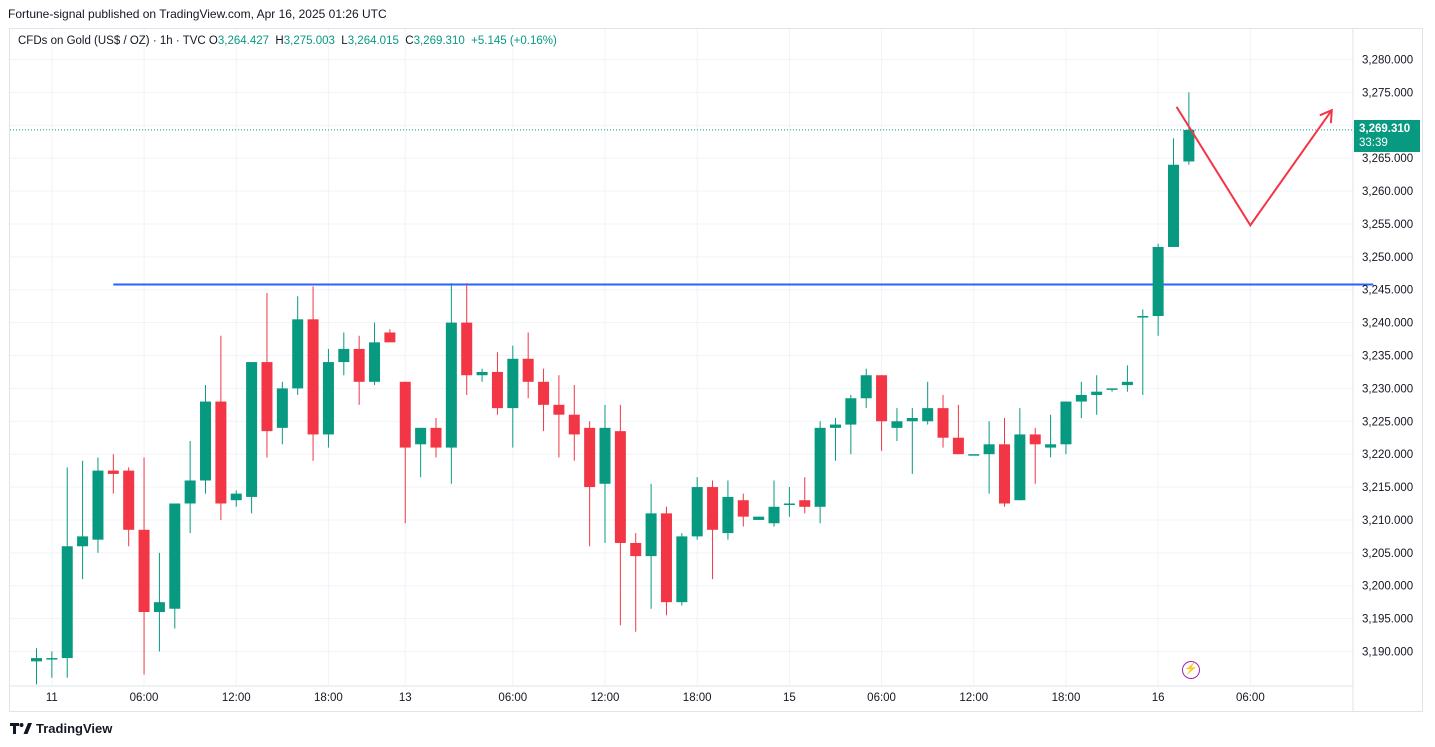 This screenshot has width=1435, height=747. What do you see at coordinates (166, 41) in the screenshot?
I see `symbol-interval: 1h` at bounding box center [166, 41].